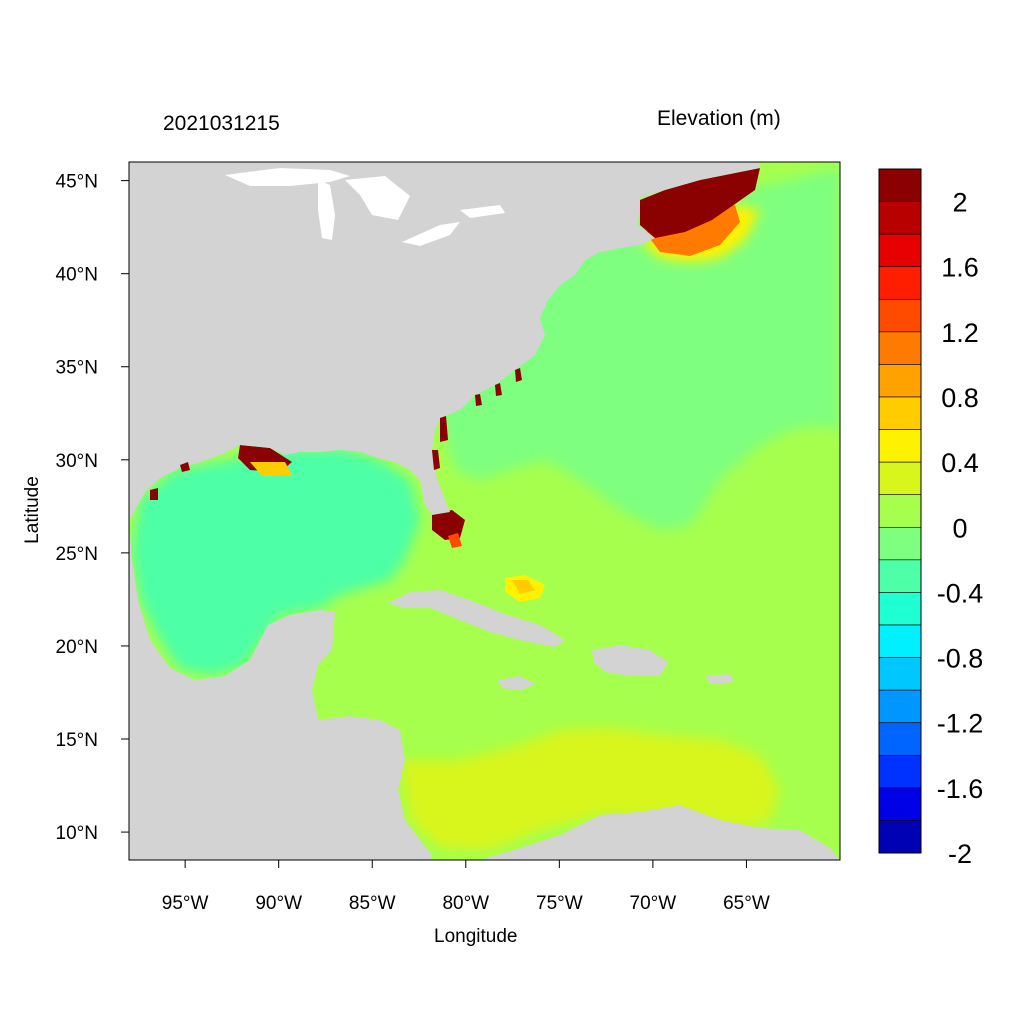 This screenshot has width=1024, height=1024. What do you see at coordinates (278, 903) in the screenshot?
I see `x-tick-label: 90°W` at bounding box center [278, 903].